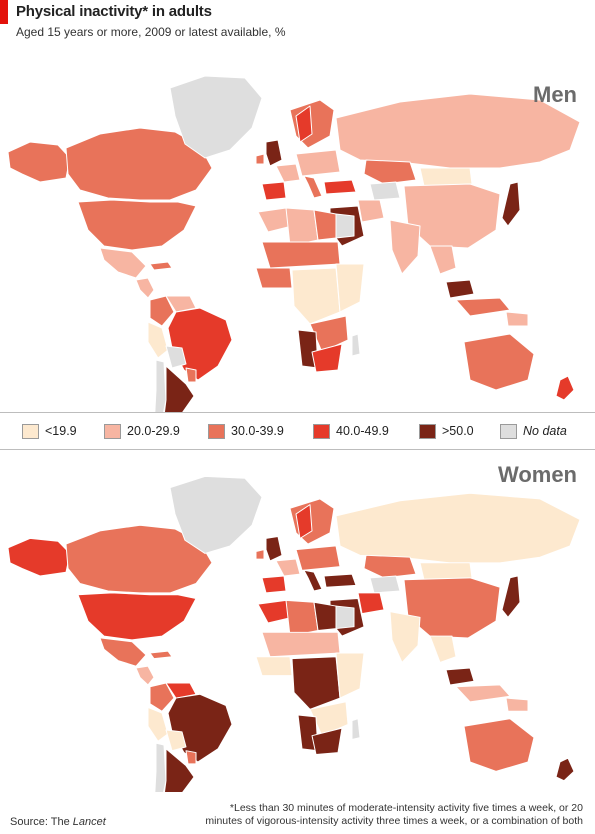  What do you see at coordinates (458, 431) in the screenshot?
I see `legend-label: >50.0` at bounding box center [458, 431].